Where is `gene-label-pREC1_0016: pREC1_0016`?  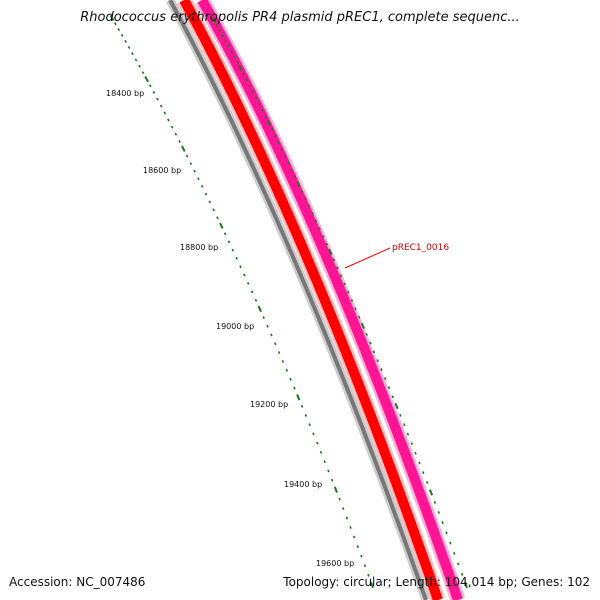 gene-label-pREC1_0016: pREC1_0016 is located at coordinates (420, 248).